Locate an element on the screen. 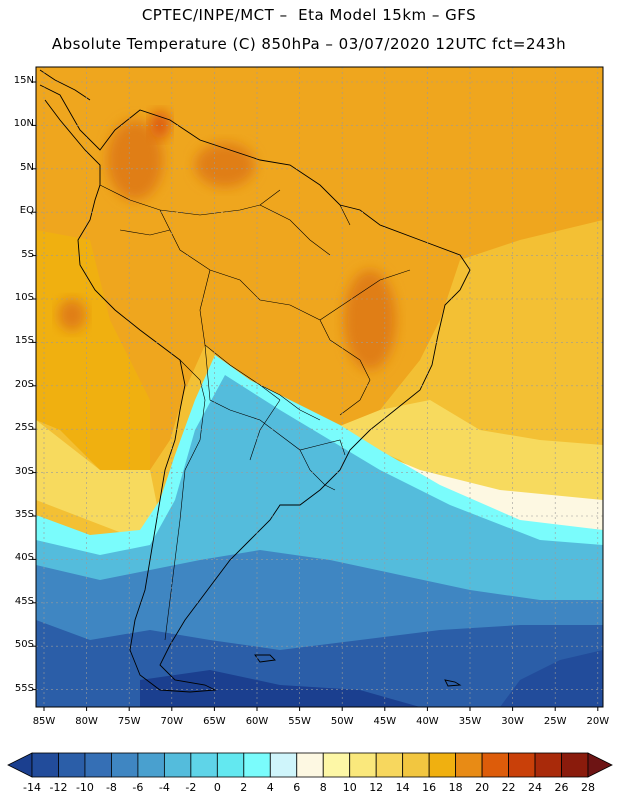  atlantic-mild-band is located at coordinates (466, 460).